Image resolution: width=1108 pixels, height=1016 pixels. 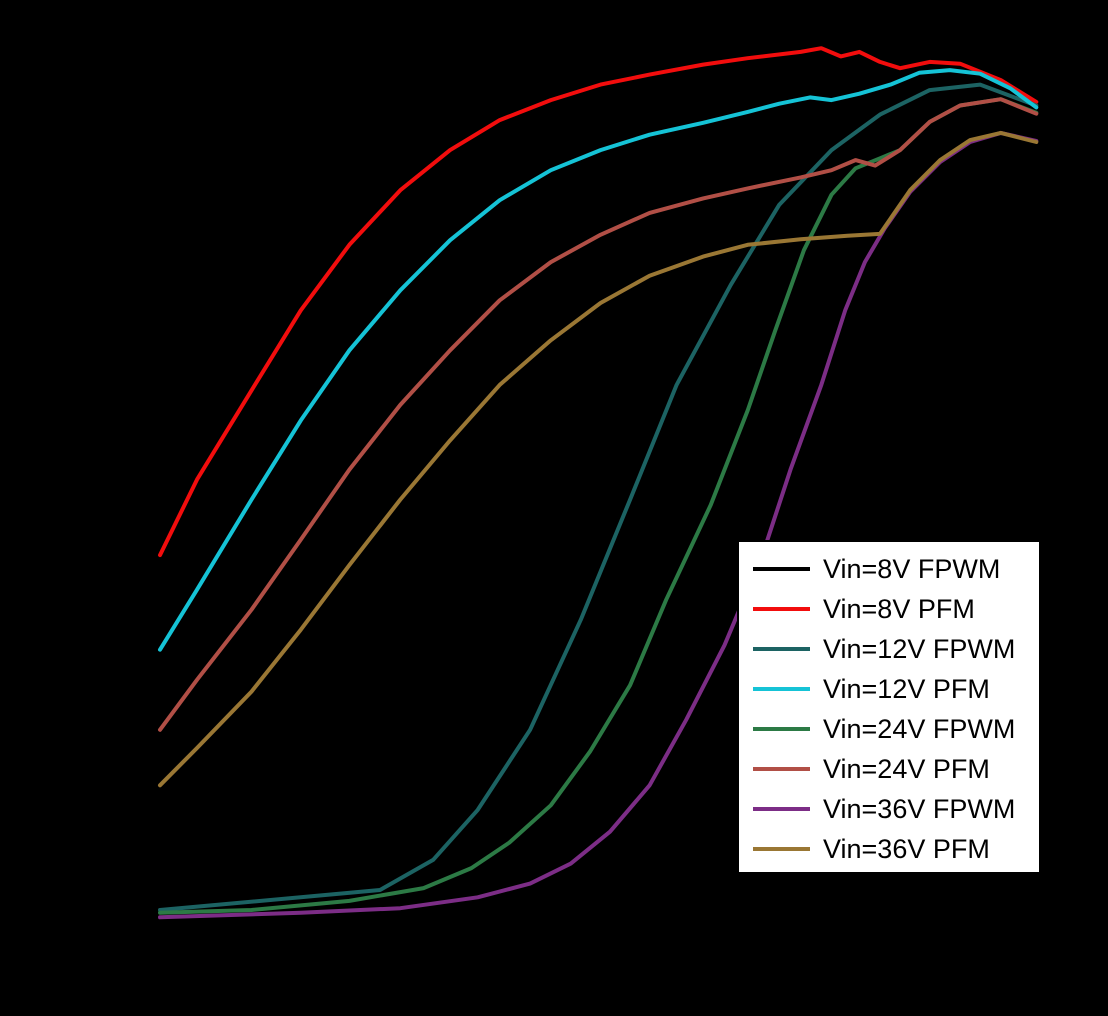 What do you see at coordinates (919, 649) in the screenshot?
I see `legend-item-label: Vin=12V FPWM` at bounding box center [919, 649].